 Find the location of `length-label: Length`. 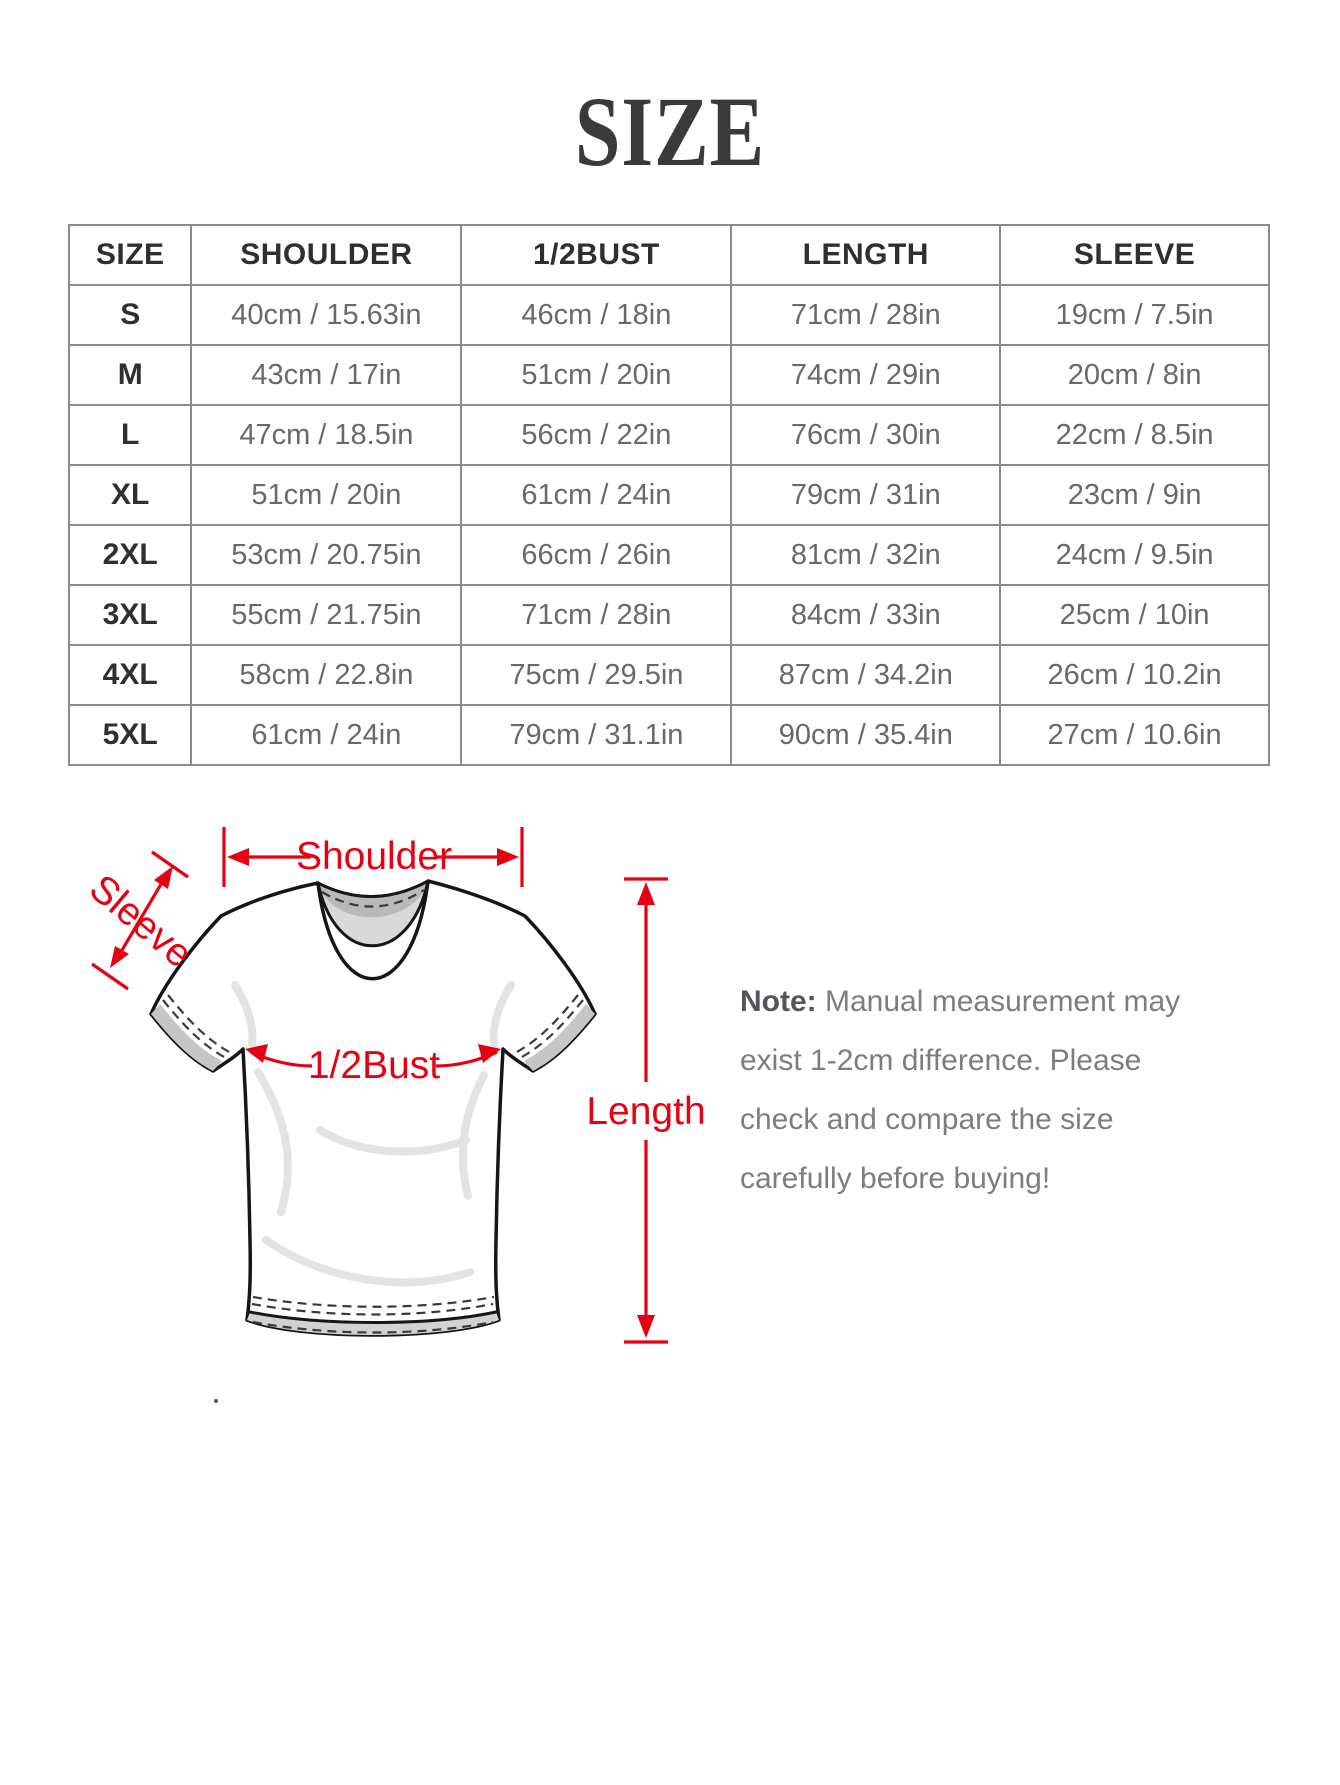

length-label: Length is located at coordinates (645, 1111).